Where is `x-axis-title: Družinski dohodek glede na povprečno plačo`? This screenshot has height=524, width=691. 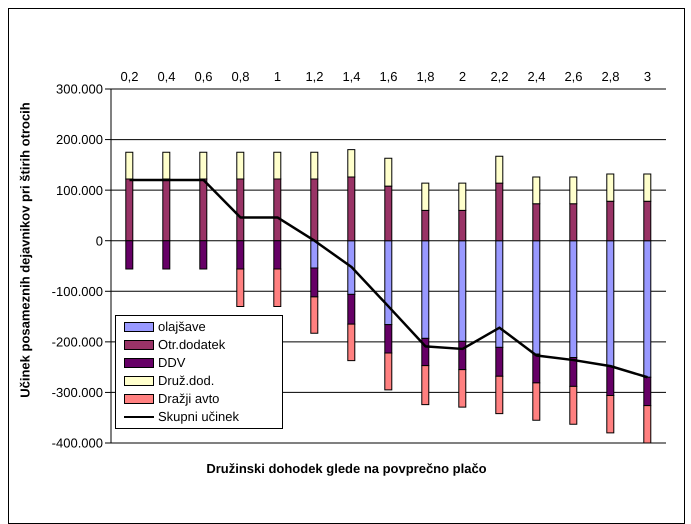
x-axis-title: Družinski dohodek glede na povprečno plačo is located at coordinates (346, 468).